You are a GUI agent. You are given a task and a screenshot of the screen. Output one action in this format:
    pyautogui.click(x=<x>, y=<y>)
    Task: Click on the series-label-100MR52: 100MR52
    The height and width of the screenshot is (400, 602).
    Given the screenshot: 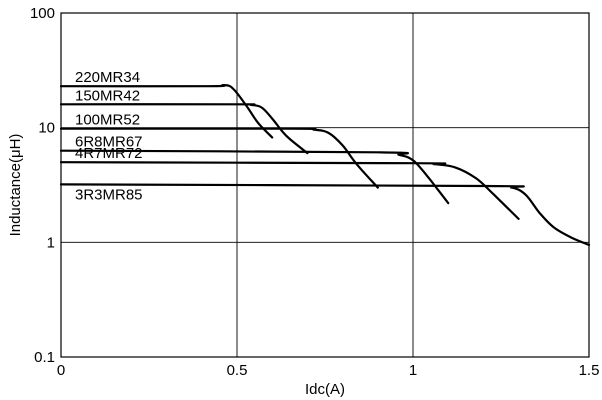 What is the action you would take?
    pyautogui.click(x=107, y=120)
    